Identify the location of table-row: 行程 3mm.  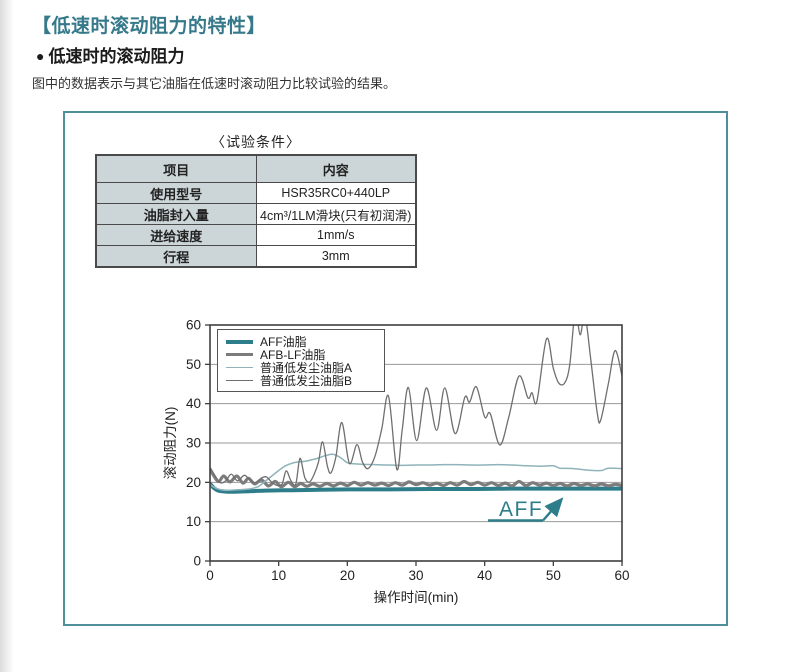
(256, 256).